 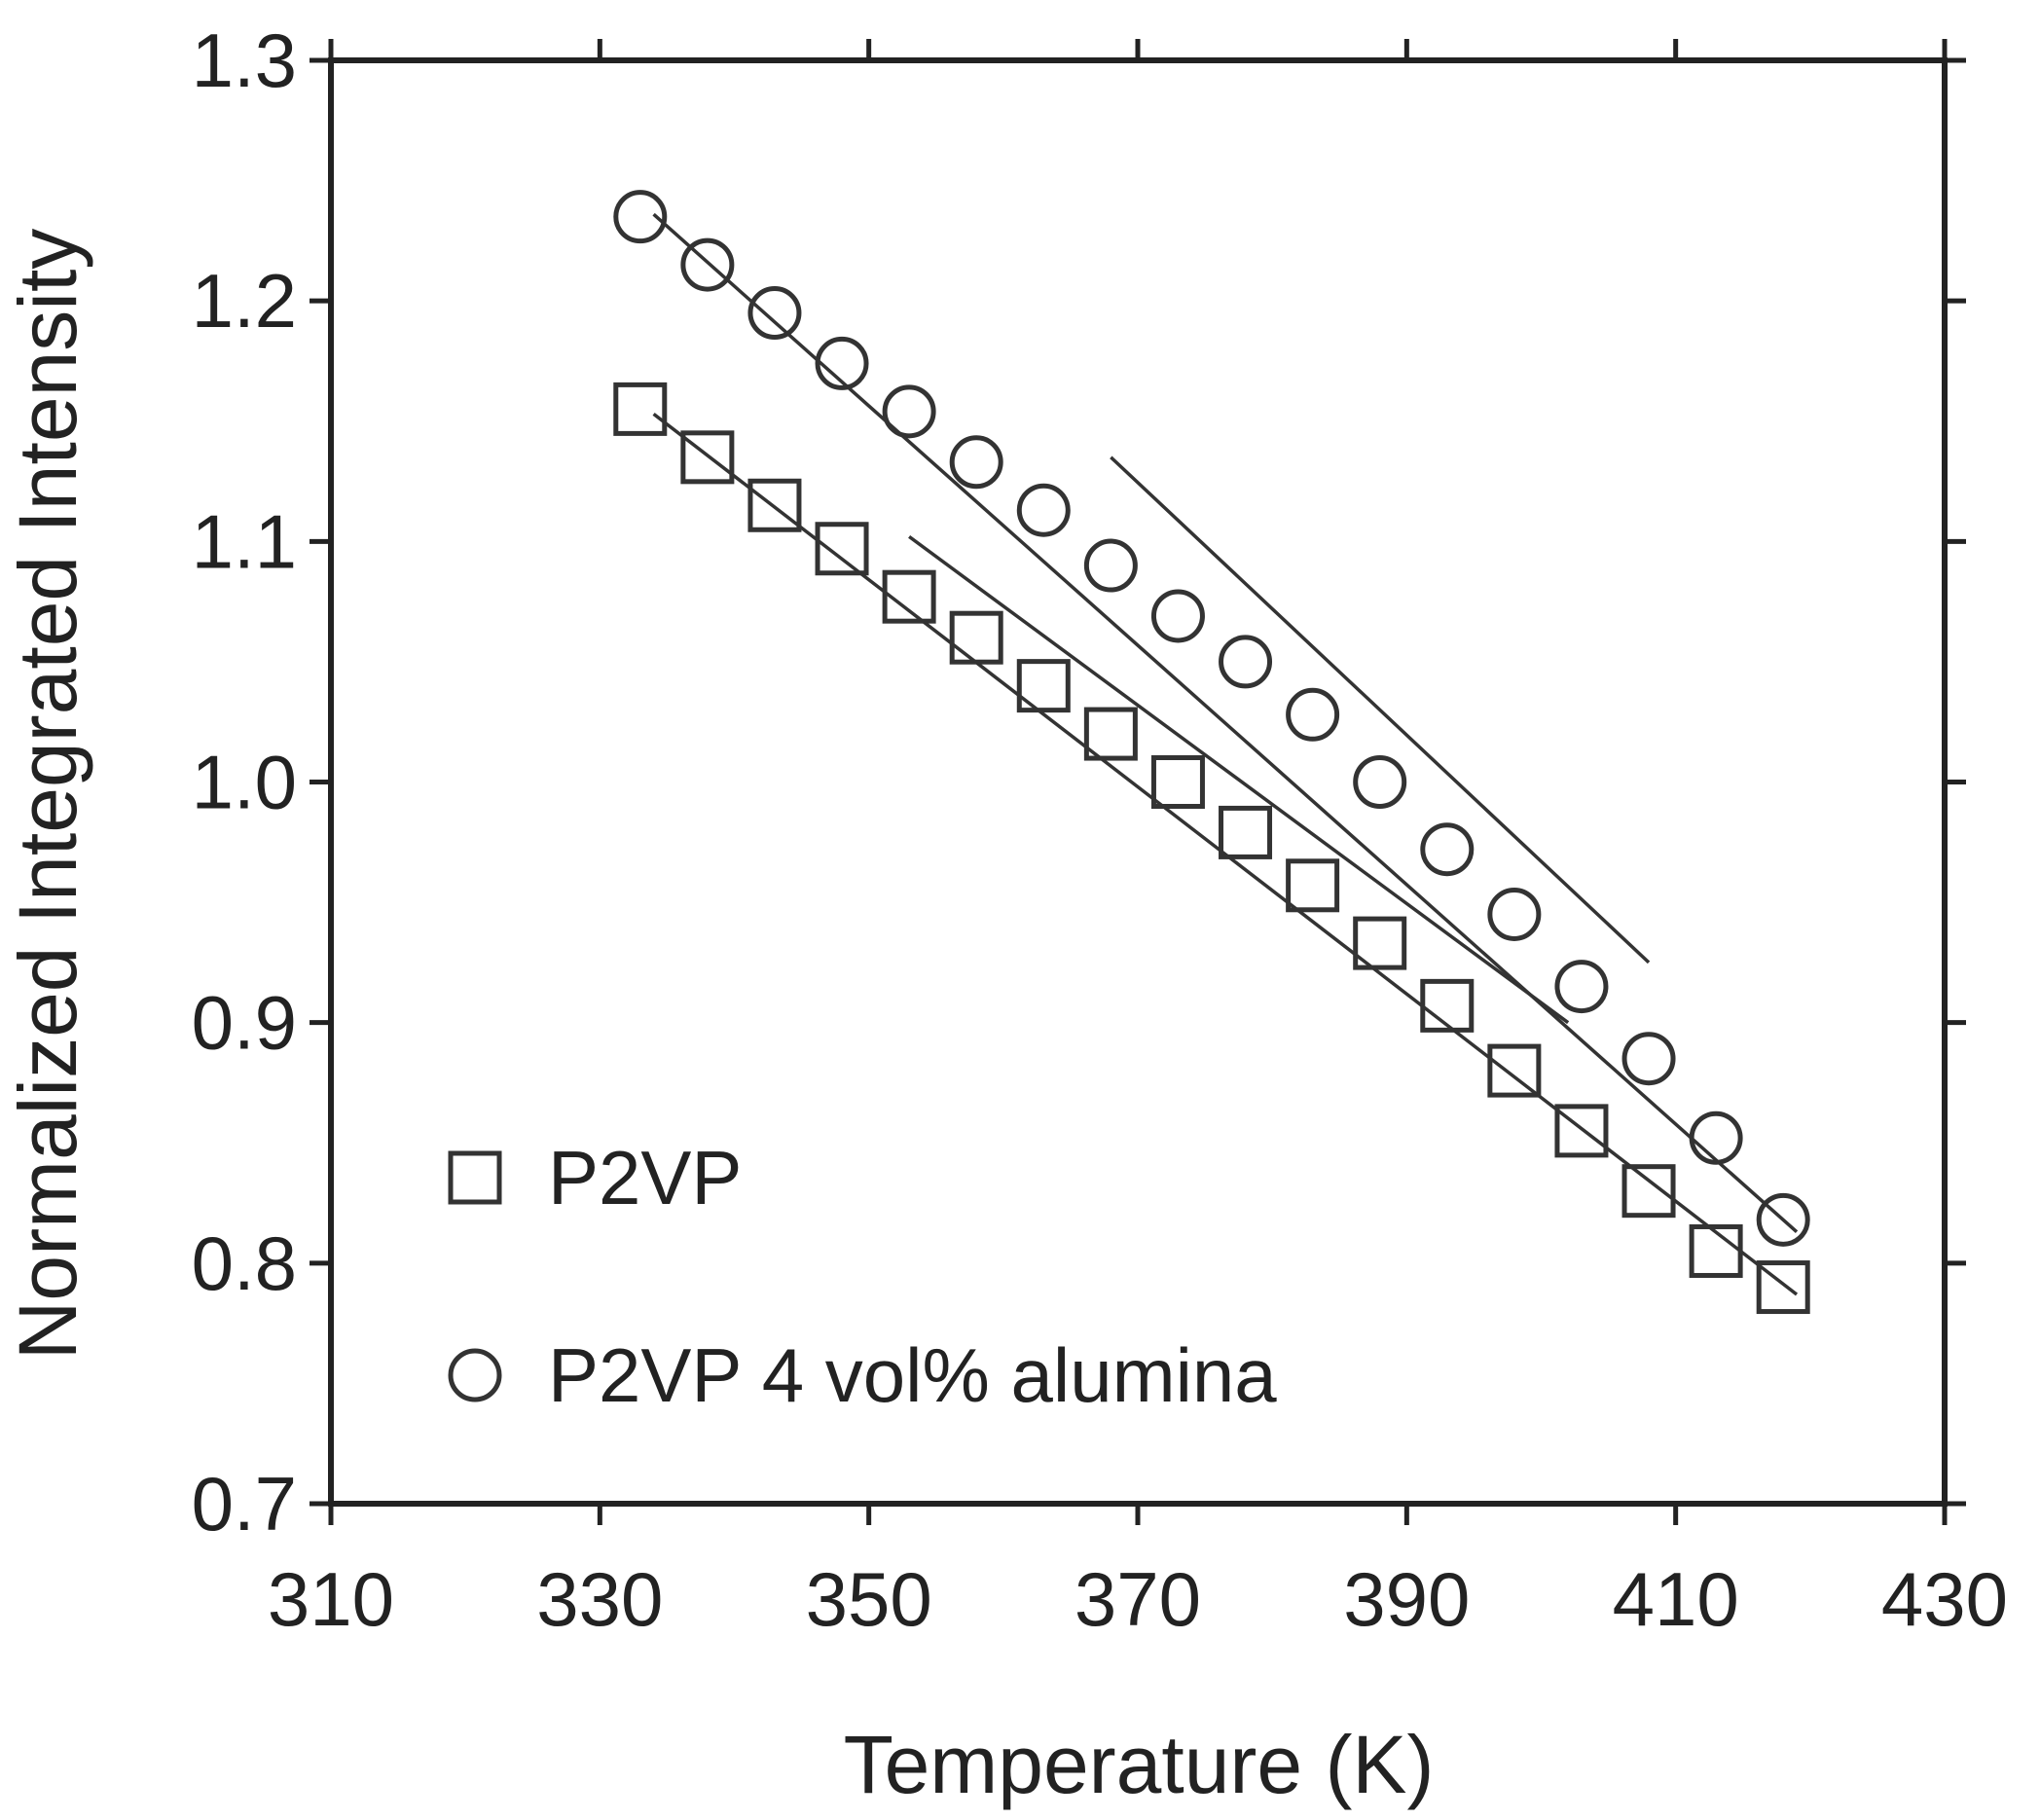 What do you see at coordinates (1676, 1599) in the screenshot?
I see `x-tick-label: 410` at bounding box center [1676, 1599].